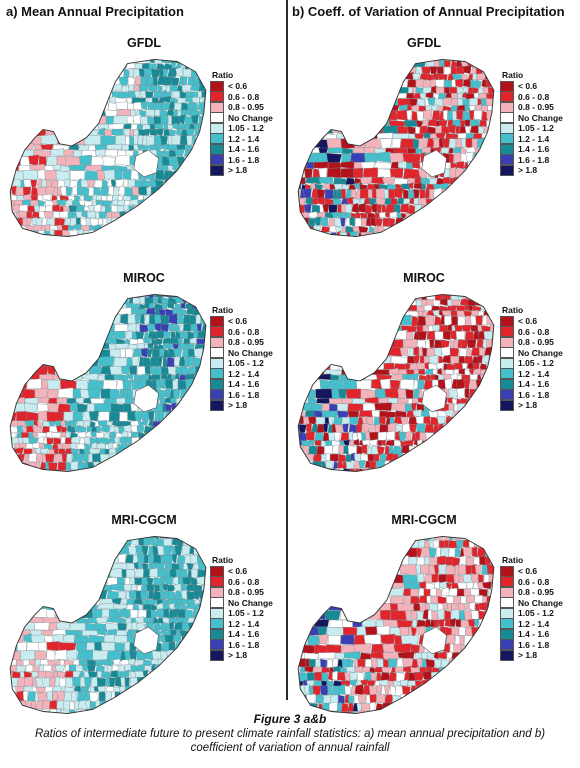  I want to click on model-label-mri-a: MRI-CGCM, so click(144, 520).